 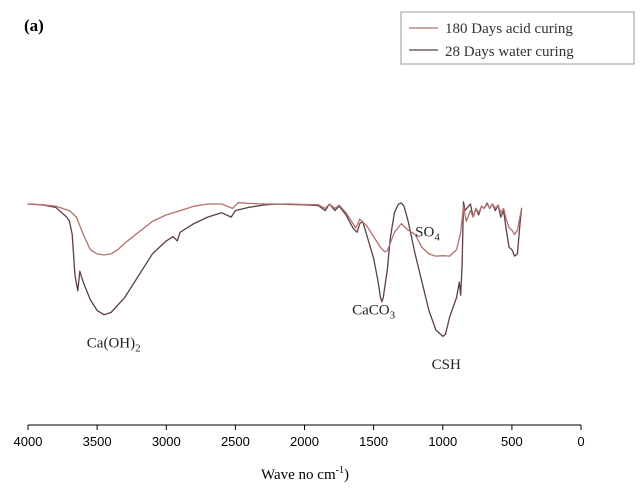 What do you see at coordinates (298, 475) in the screenshot?
I see `x-axis-title-text: Wave no cm` at bounding box center [298, 475].